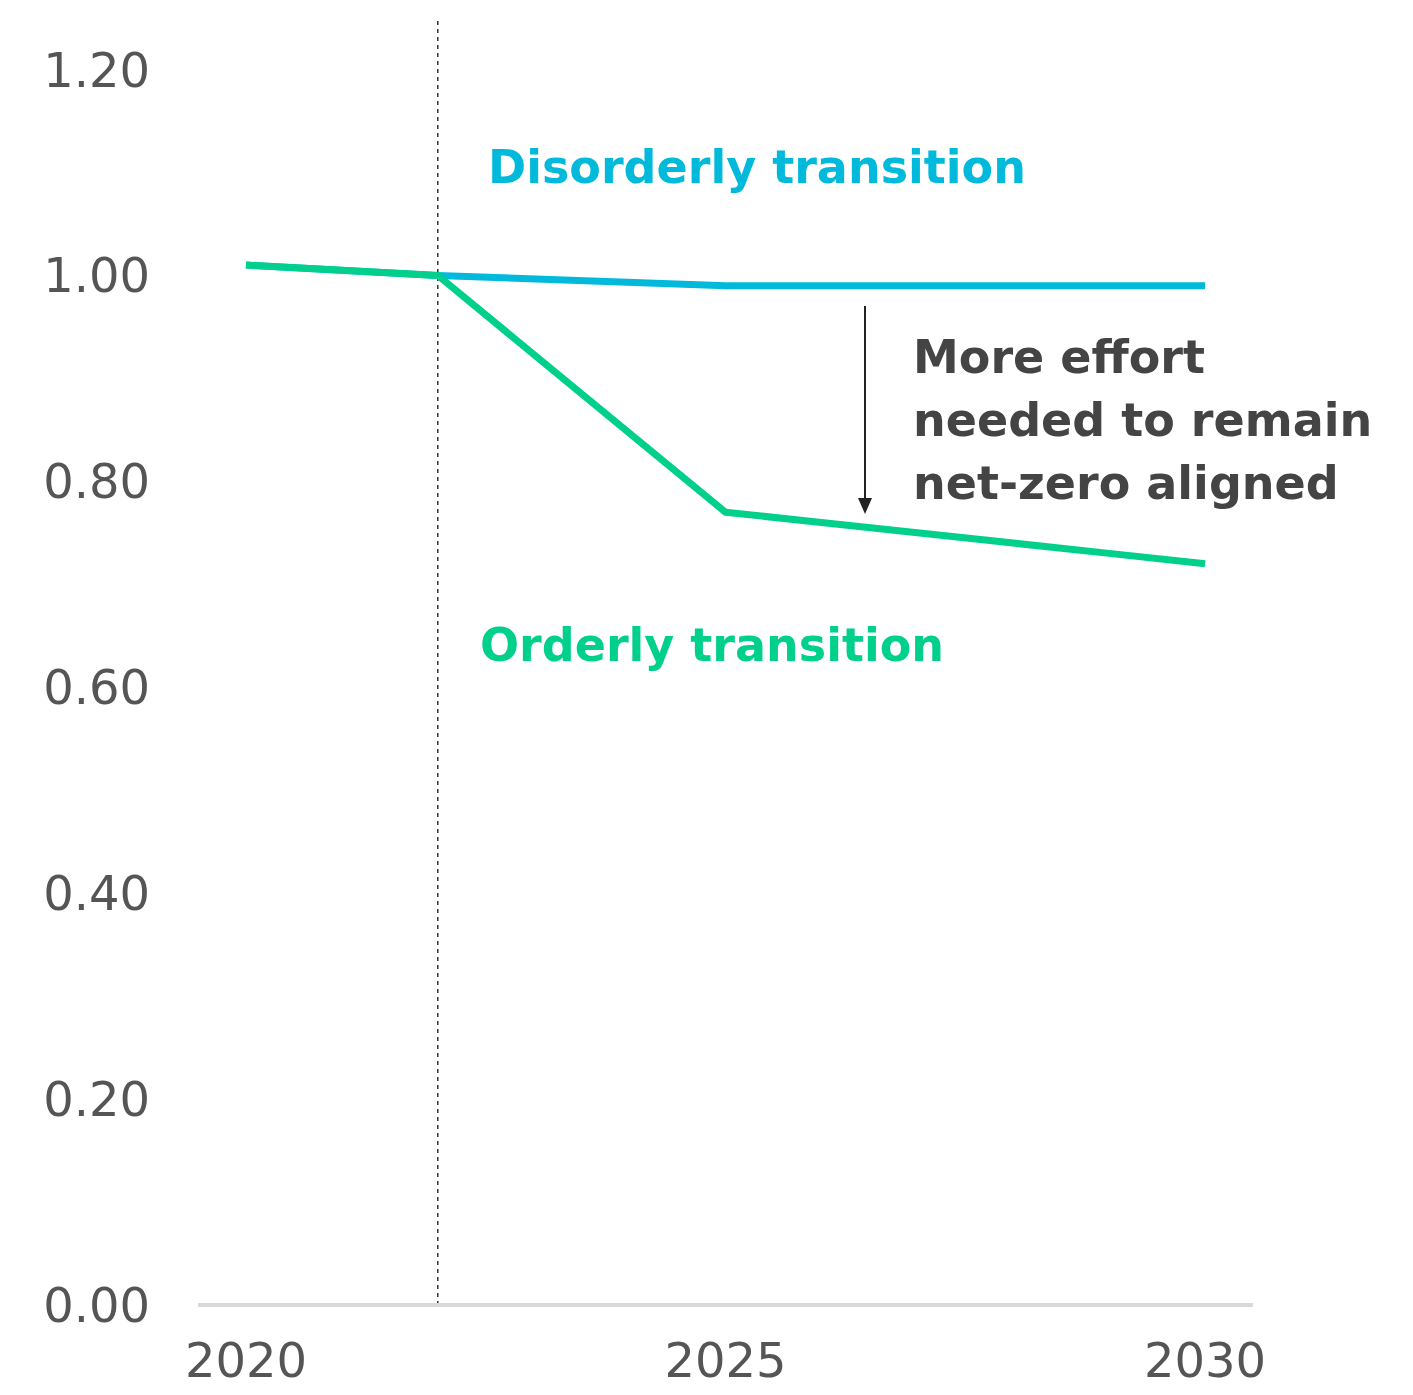  I want to click on annotation: More effort needed to remain net-zero aligned, so click(1143, 420).